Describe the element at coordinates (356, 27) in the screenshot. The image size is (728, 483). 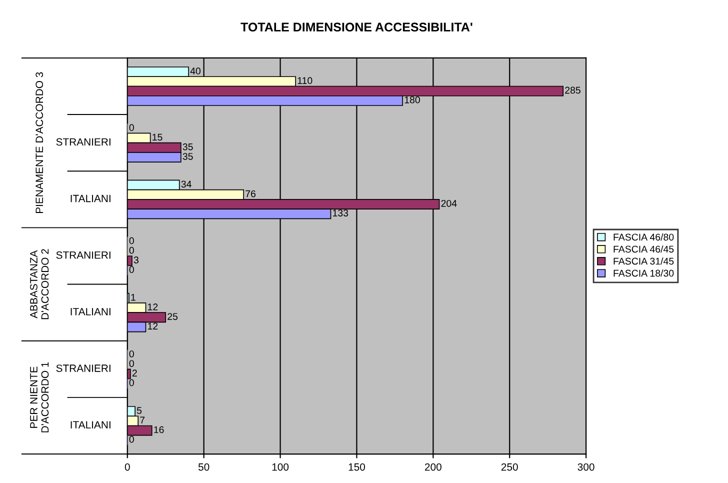
I see `chart-title: TOTALE DIMENSIONE ACCESSIBILITA'` at that location.